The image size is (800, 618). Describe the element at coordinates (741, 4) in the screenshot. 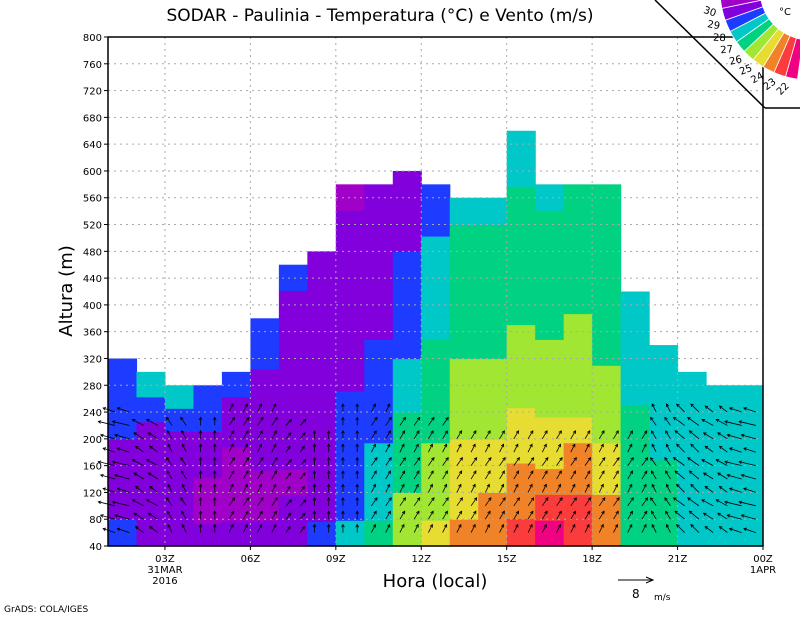

I see `legend-color-band` at that location.